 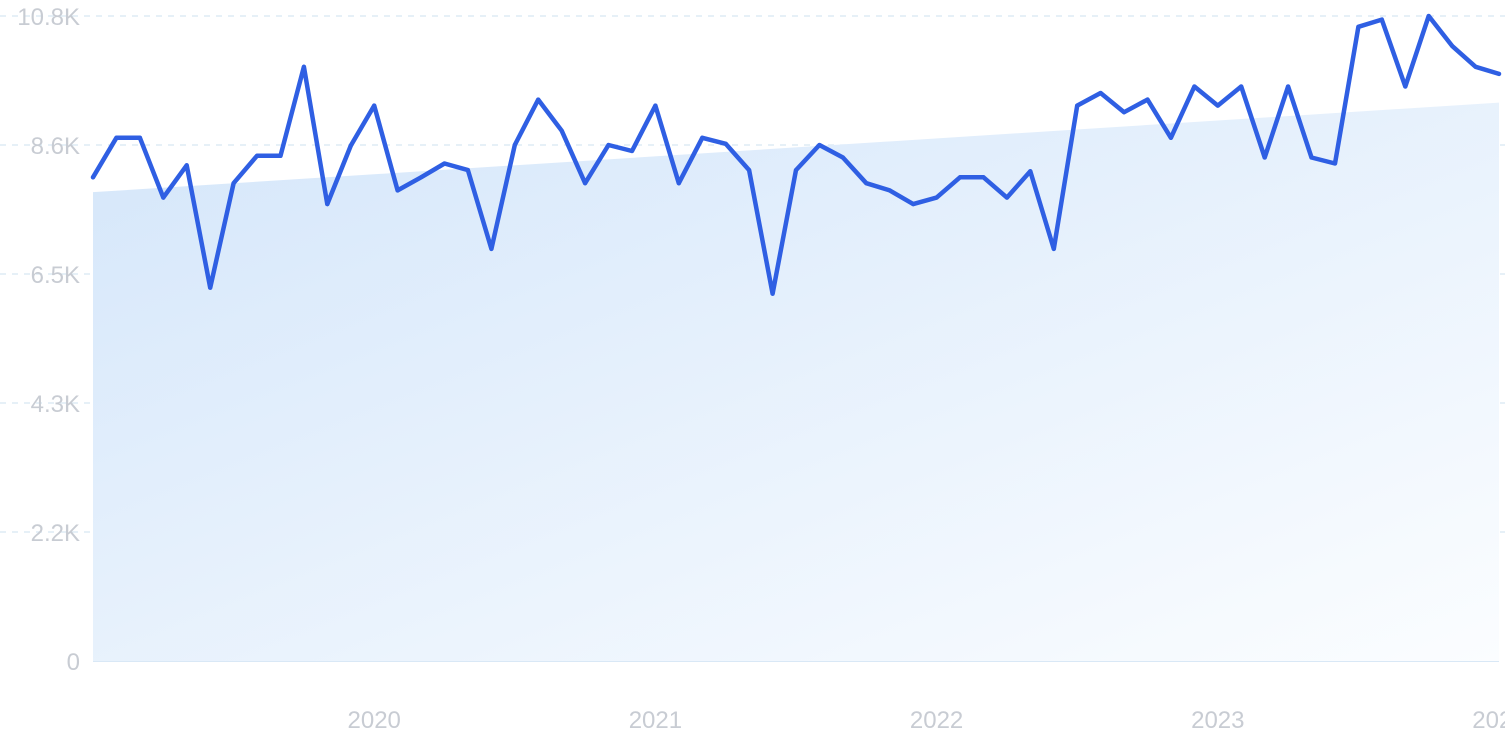 What do you see at coordinates (1217, 720) in the screenshot?
I see `x-tick-label: 2023` at bounding box center [1217, 720].